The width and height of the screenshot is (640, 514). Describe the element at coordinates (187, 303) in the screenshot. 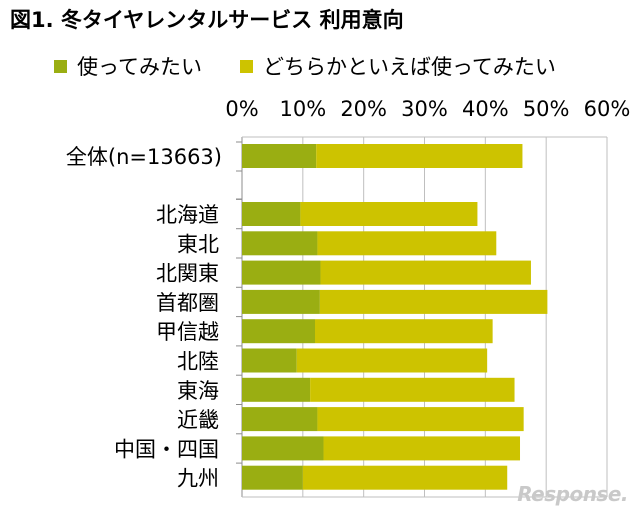

I see `category-label: 首都圏` at that location.